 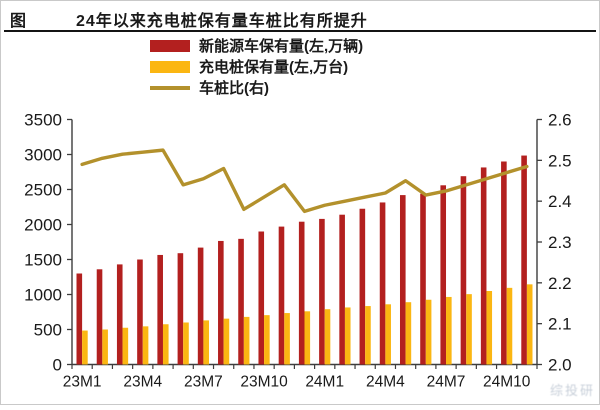 What do you see at coordinates (264, 382) in the screenshot?
I see `x-axis-label: 23M10` at bounding box center [264, 382].